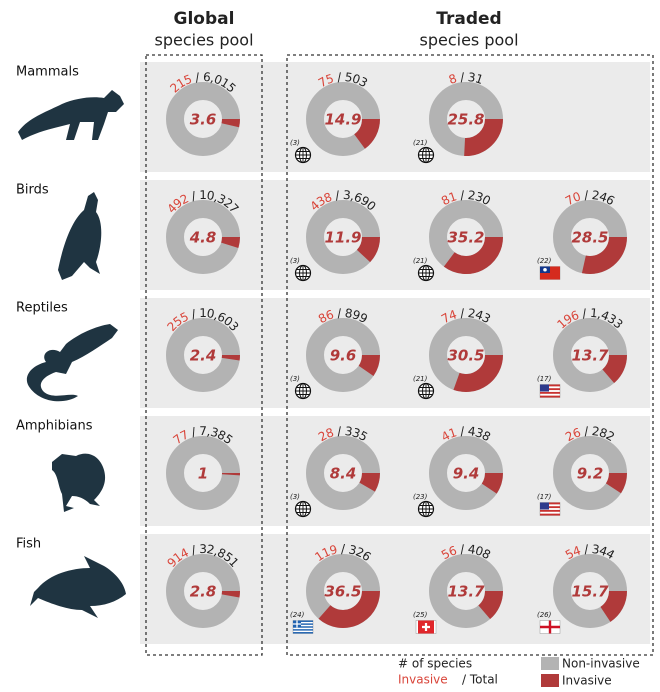 The height and width of the screenshot is (692, 660). I want to click on legend-label: Invasive, so click(587, 681).